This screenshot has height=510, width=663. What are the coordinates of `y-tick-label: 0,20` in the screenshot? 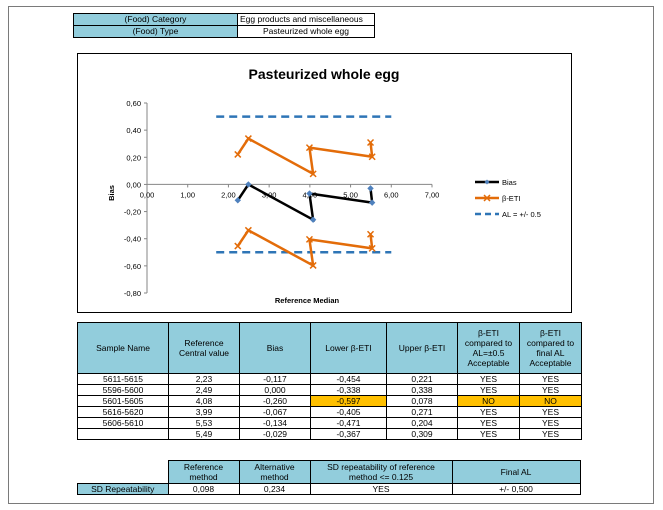 It's located at (133, 157).